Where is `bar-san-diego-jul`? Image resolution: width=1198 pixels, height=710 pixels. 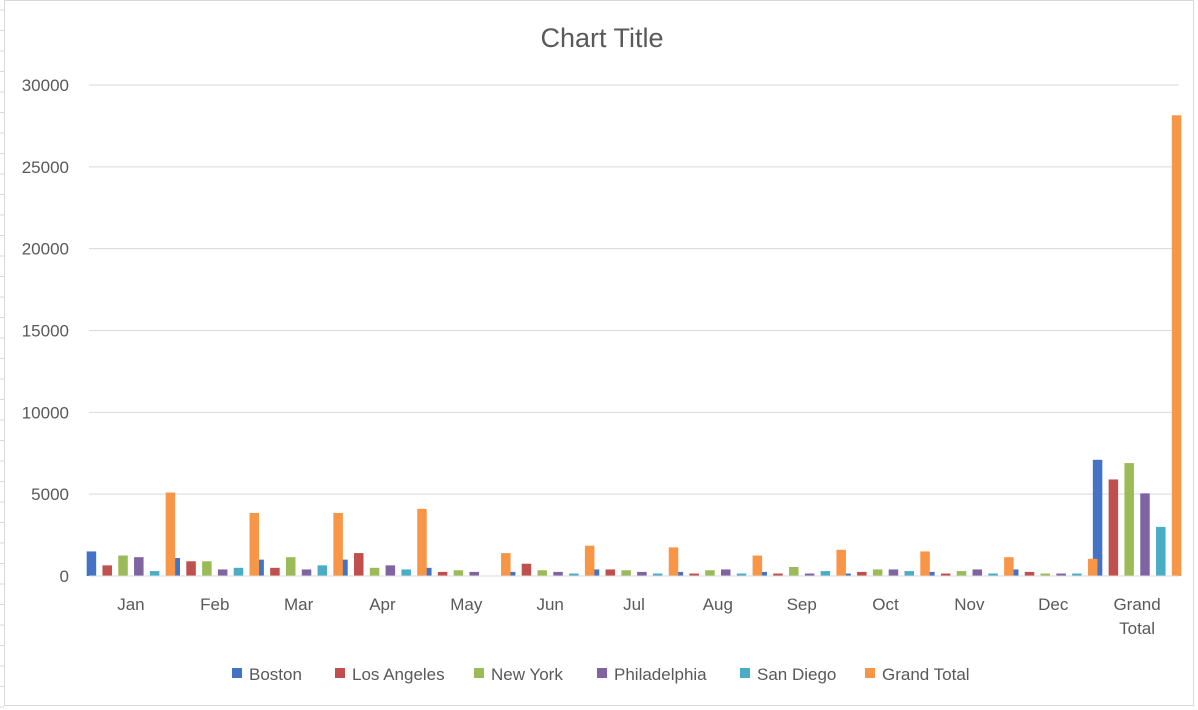 bar-san-diego-jul is located at coordinates (657, 574).